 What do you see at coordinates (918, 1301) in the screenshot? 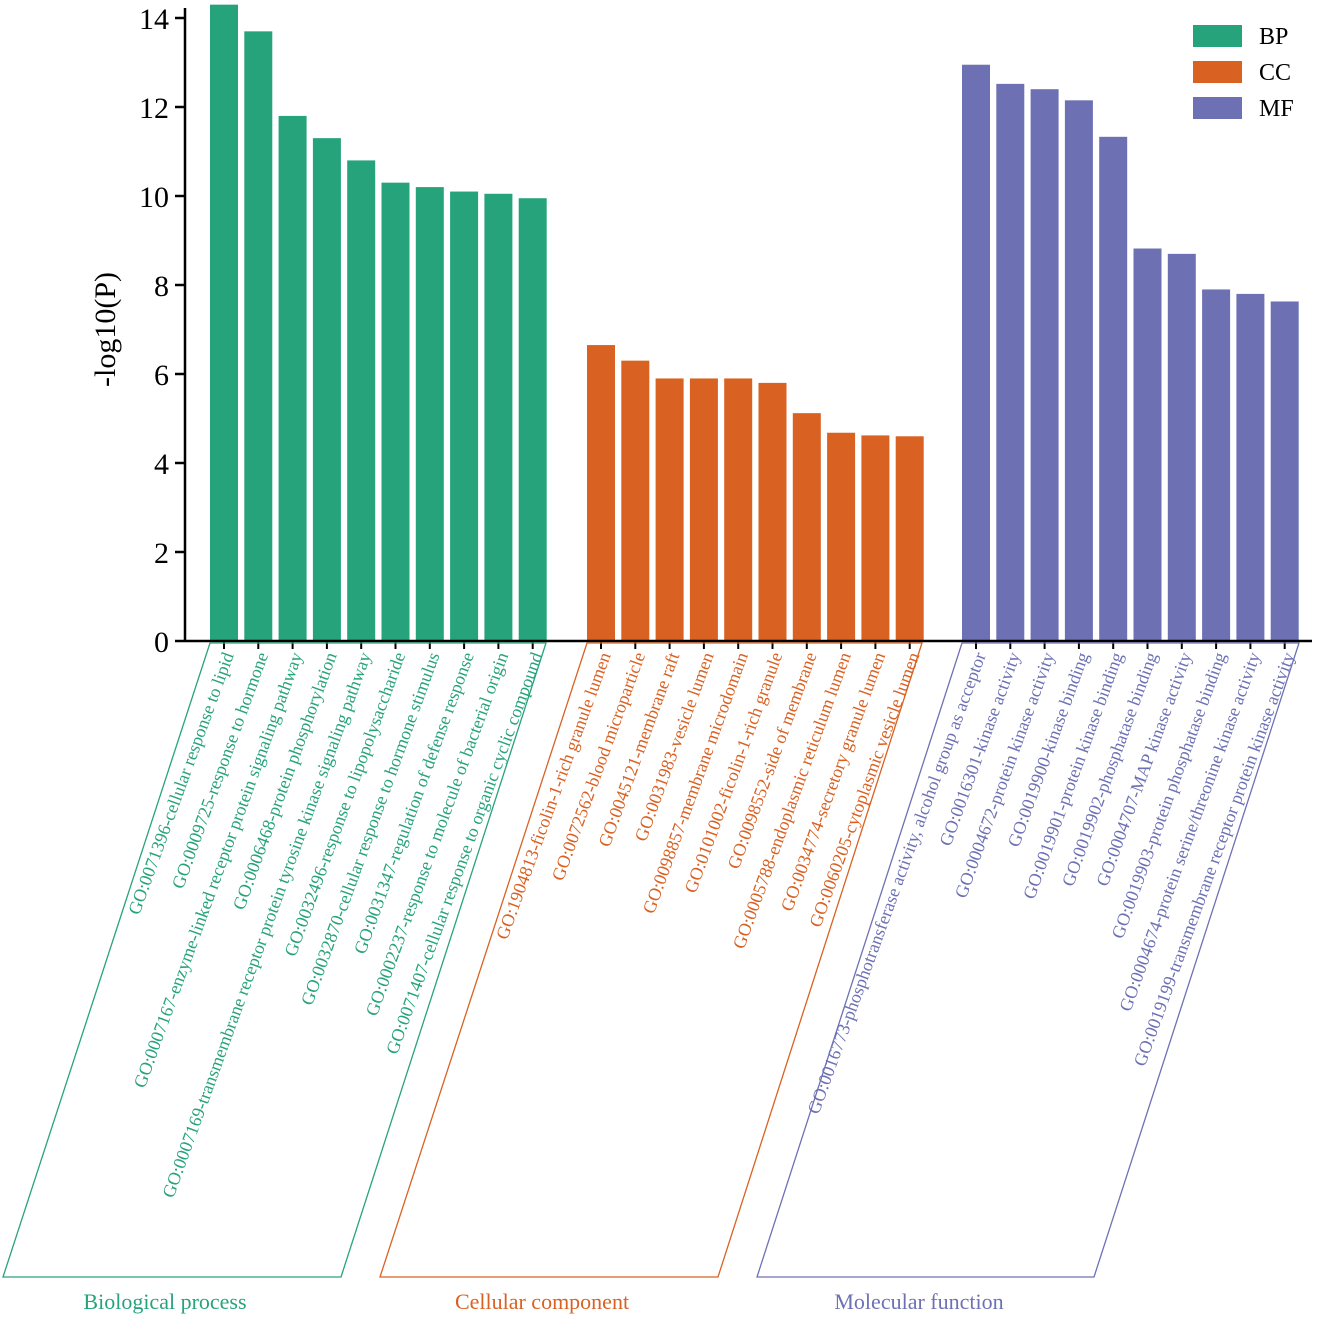
I see `group-title-mf: Molecular function` at bounding box center [918, 1301].